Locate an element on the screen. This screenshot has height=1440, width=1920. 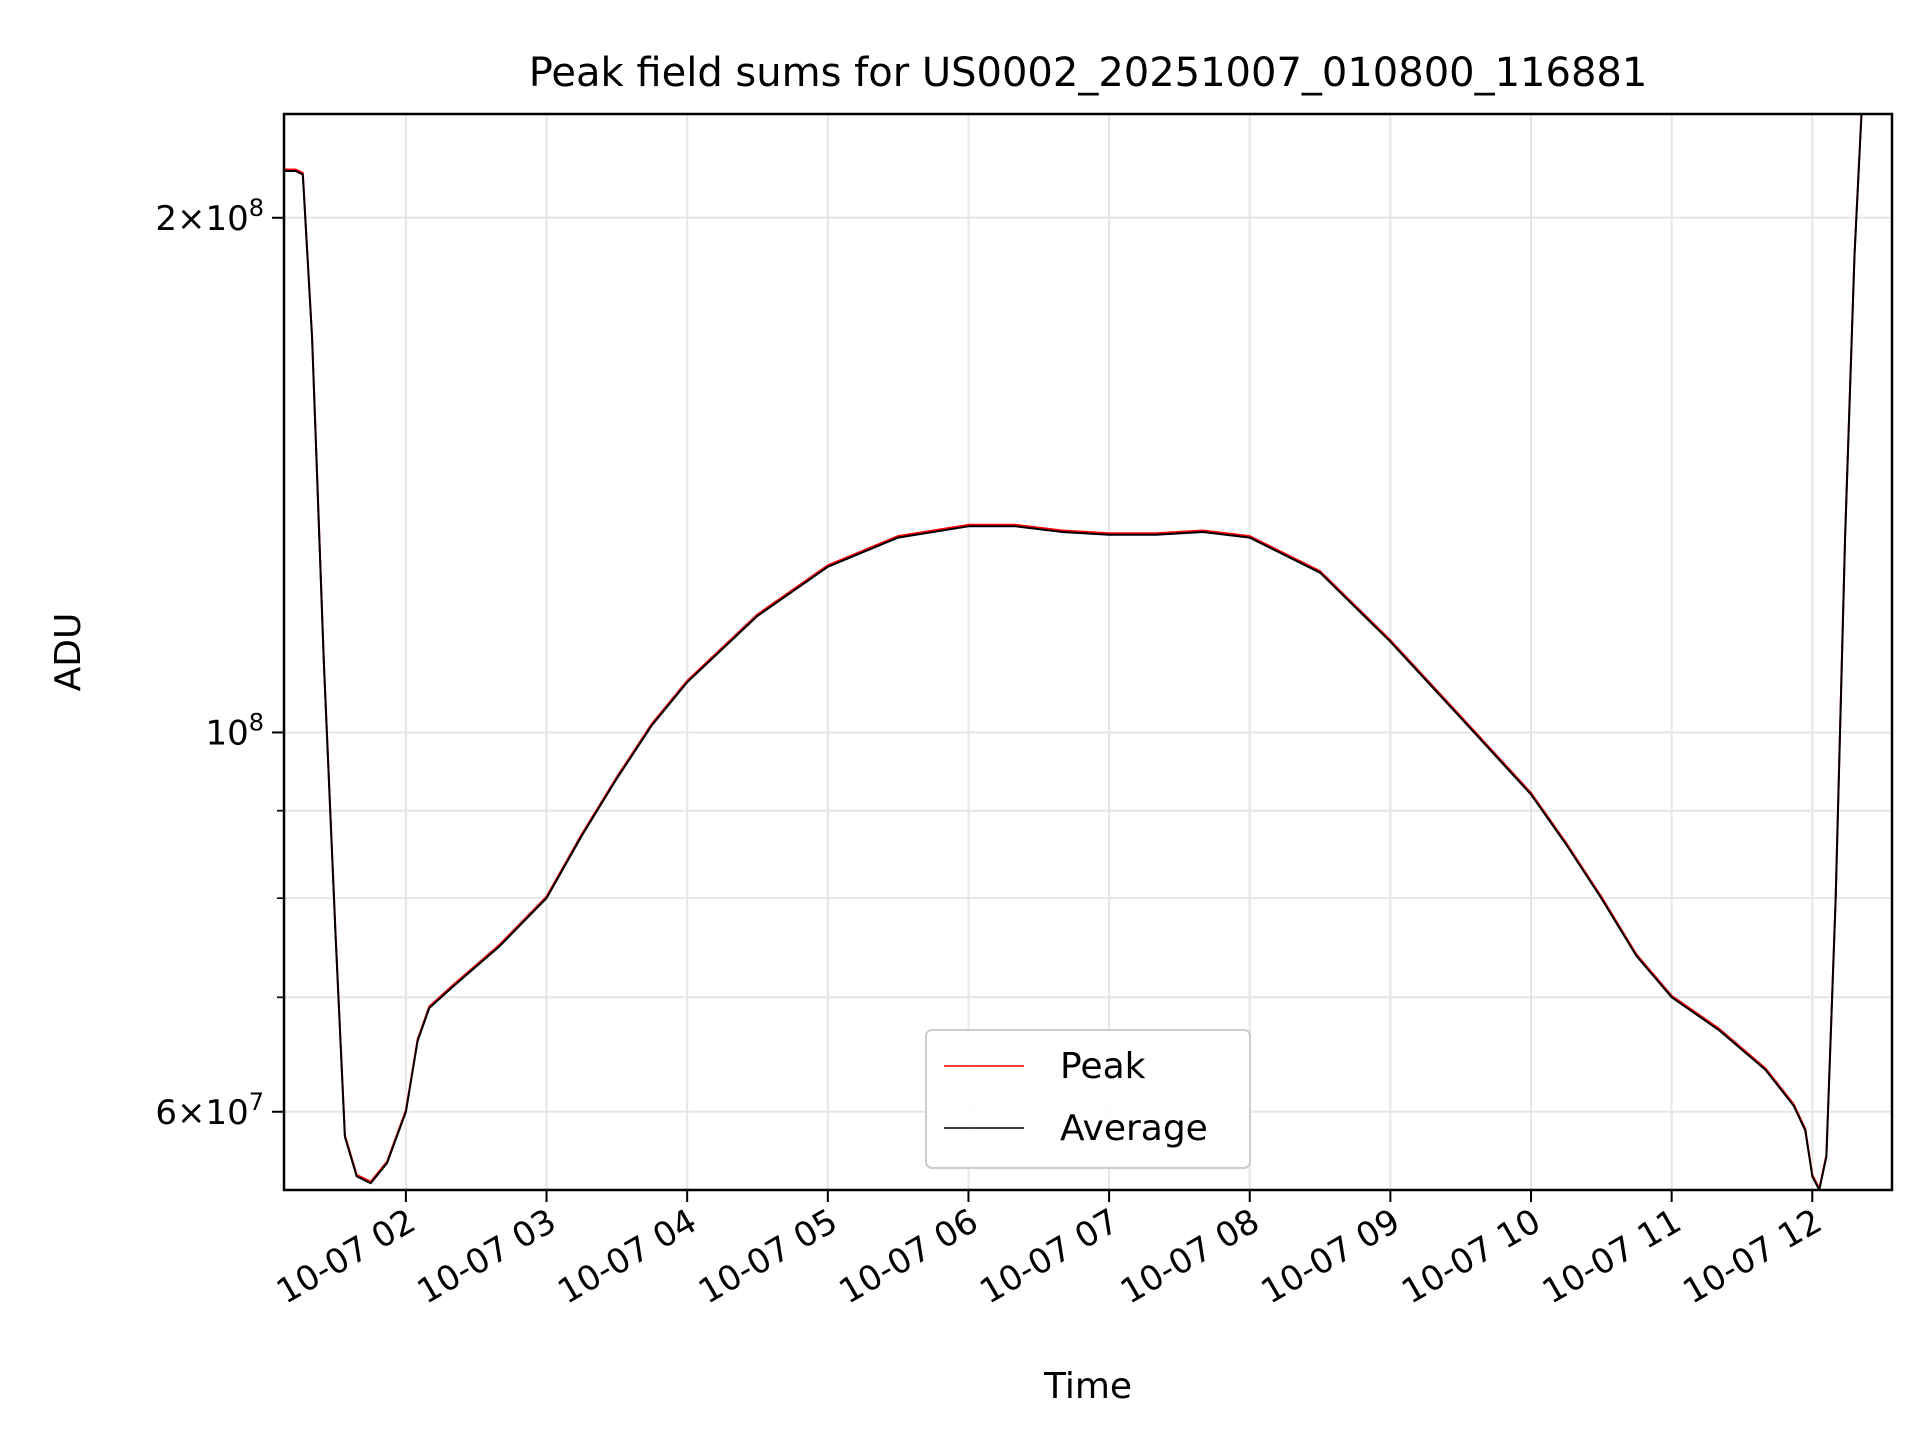
legend: Peak Average is located at coordinates (1088, 1099).